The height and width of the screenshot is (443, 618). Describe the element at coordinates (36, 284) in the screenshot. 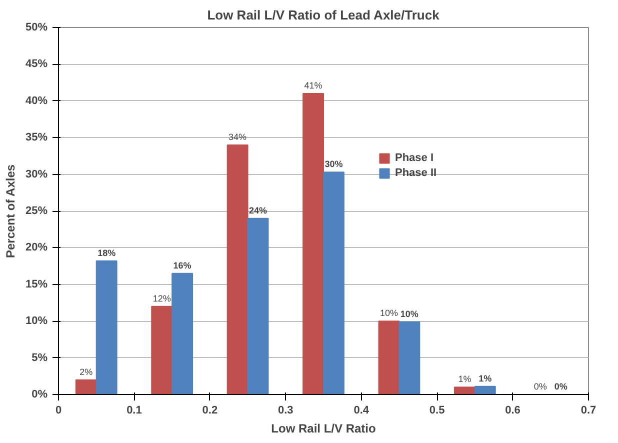

I see `y-tick-label: 15%` at that location.